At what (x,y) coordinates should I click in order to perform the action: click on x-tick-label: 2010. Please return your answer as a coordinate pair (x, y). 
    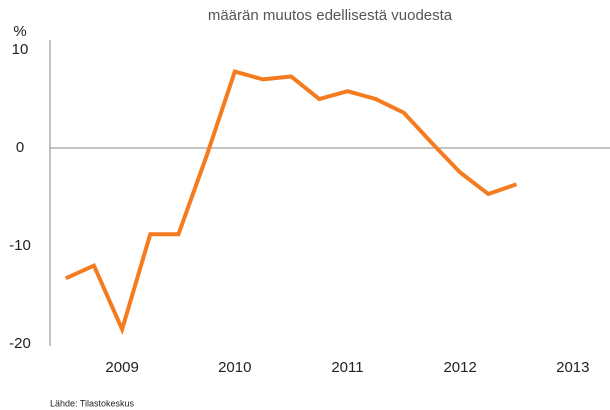
    Looking at the image, I should click on (234, 367).